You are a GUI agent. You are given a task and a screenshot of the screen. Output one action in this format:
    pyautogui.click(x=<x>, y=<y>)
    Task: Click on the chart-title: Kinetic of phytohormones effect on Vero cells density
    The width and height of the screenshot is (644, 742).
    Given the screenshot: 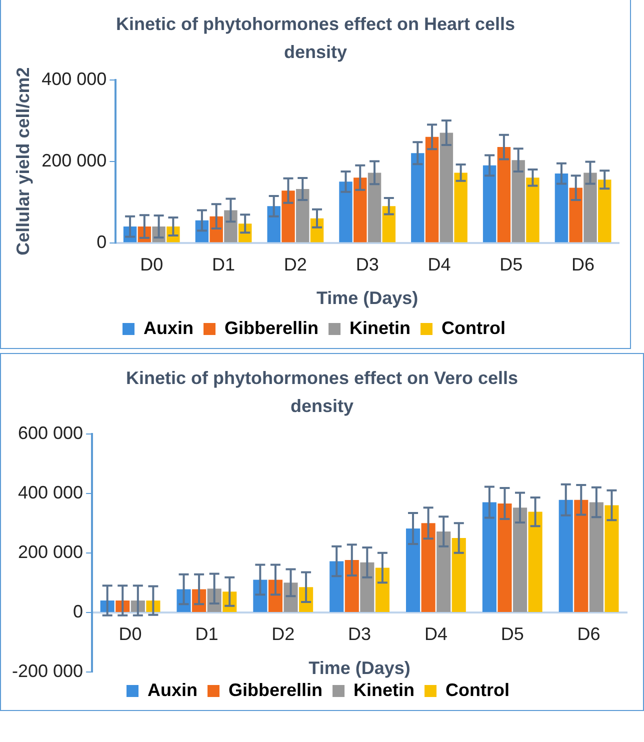 What is the action you would take?
    pyautogui.click(x=322, y=392)
    